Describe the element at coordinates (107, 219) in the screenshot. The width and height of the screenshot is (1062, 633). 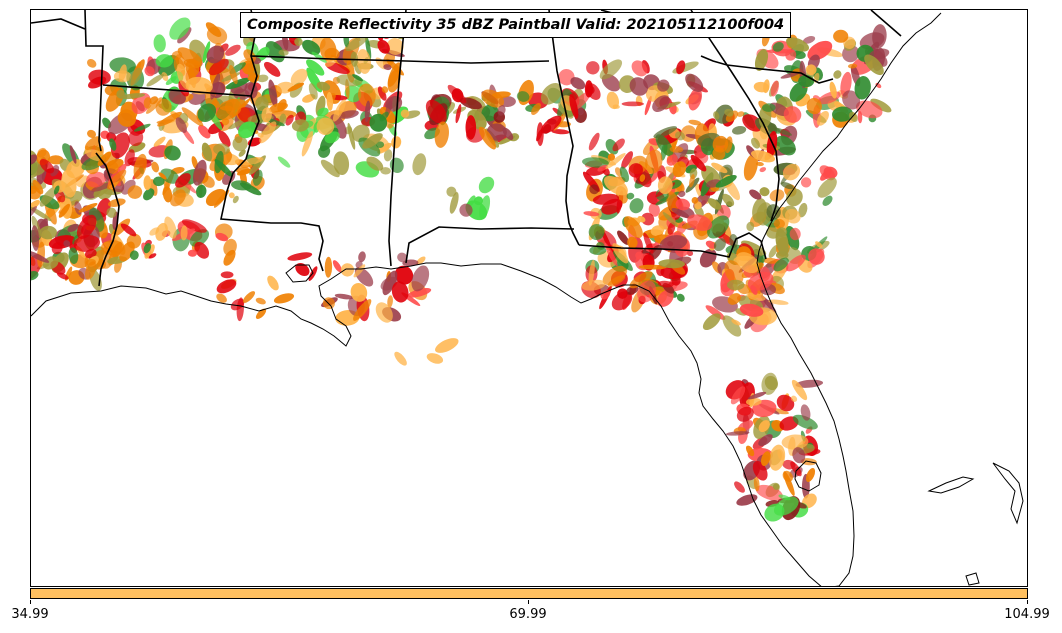
I see `state-line-tx-la` at that location.